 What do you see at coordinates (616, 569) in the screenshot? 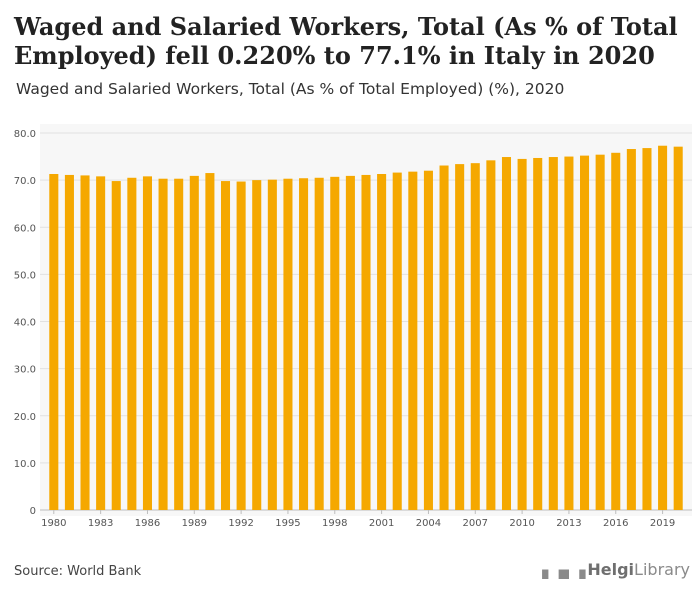
I see `helgi-library-logo: ▖▗▖▗ HelgiLibrary` at bounding box center [616, 569].